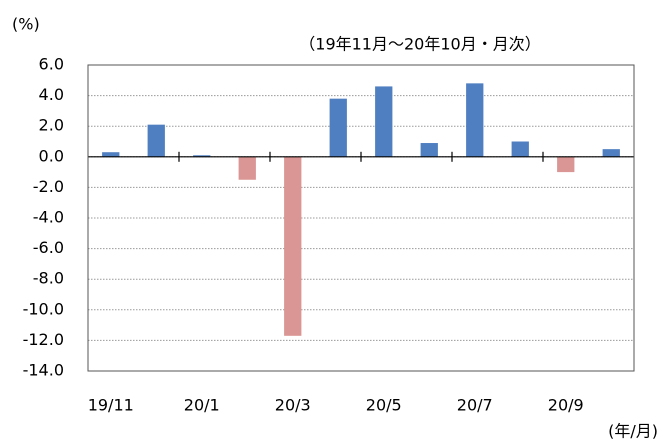  Describe the element at coordinates (51, 64) in the screenshot. I see `y-tick-label: 6.0` at that location.